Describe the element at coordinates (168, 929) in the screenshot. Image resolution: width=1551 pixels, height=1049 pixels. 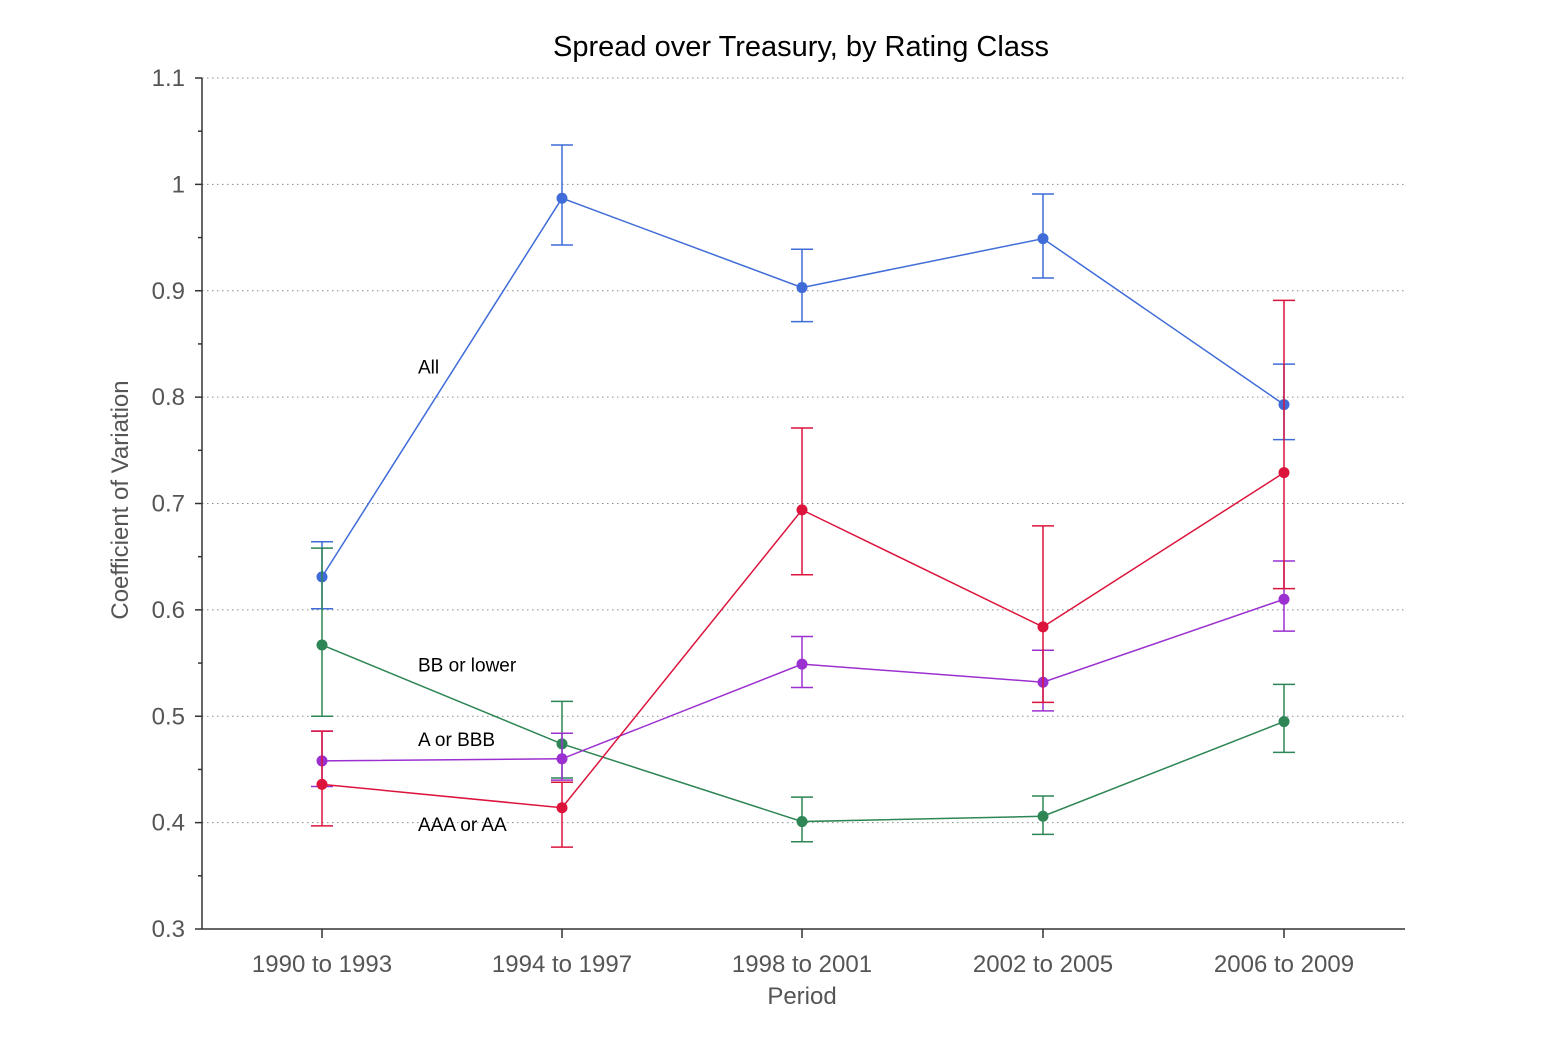
I see `y-tick-label: 0.3` at that location.